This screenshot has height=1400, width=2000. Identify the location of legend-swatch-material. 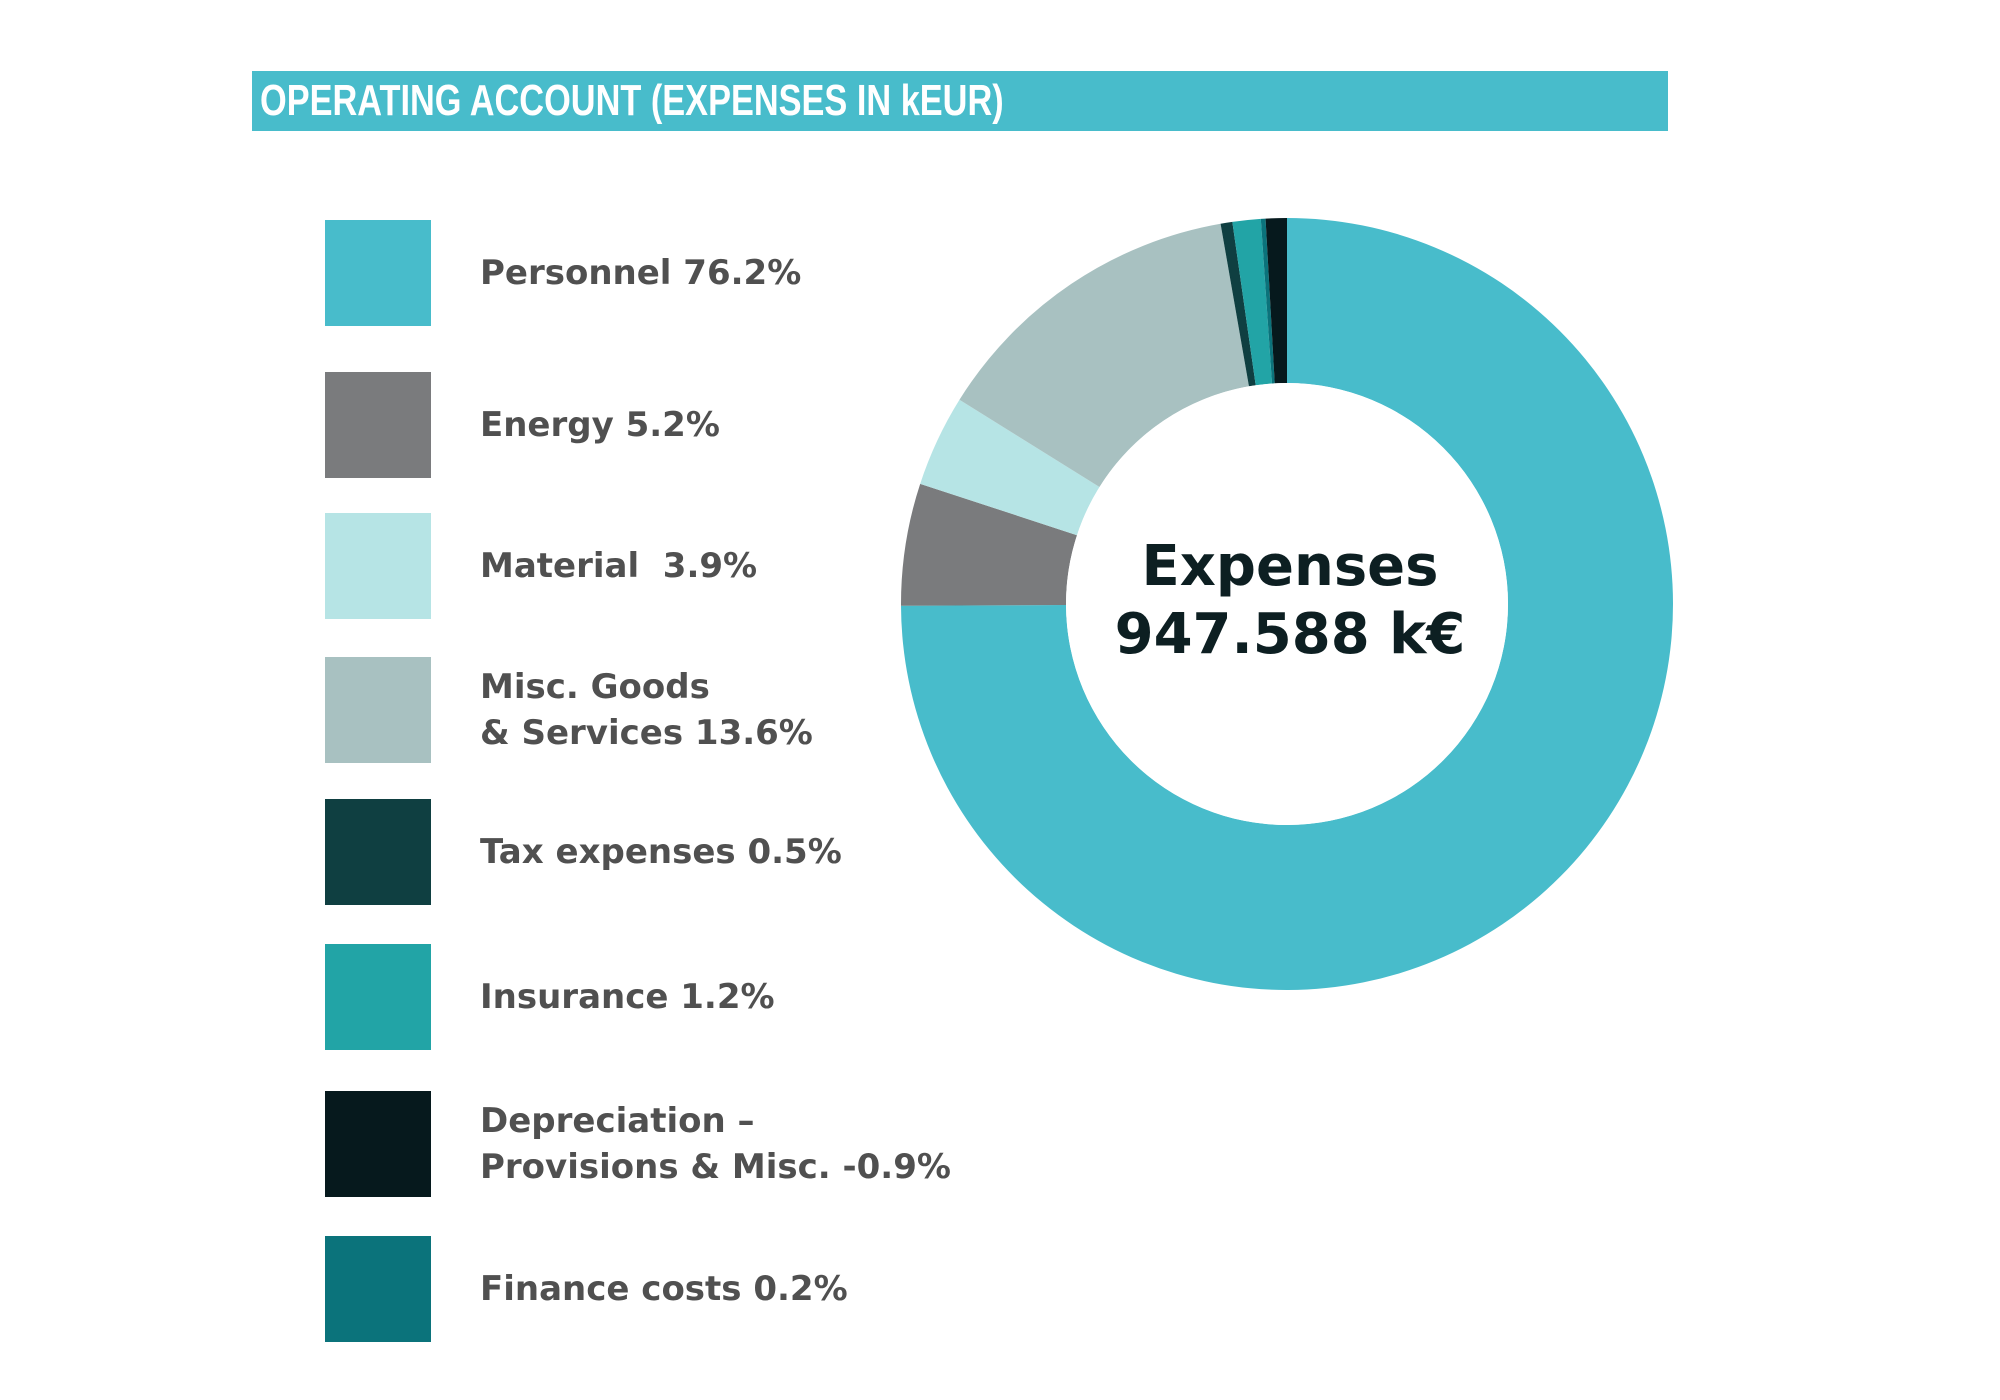
(378, 566).